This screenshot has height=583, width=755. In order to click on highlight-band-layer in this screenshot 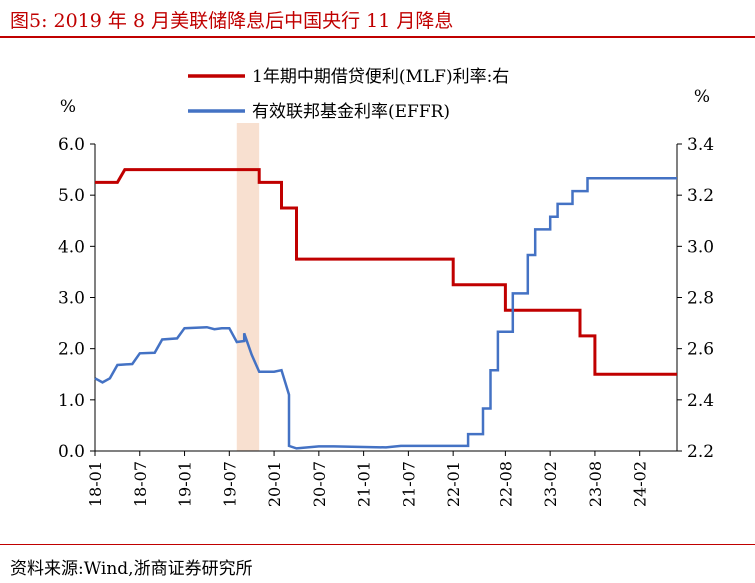, I will do `click(248, 287)`.